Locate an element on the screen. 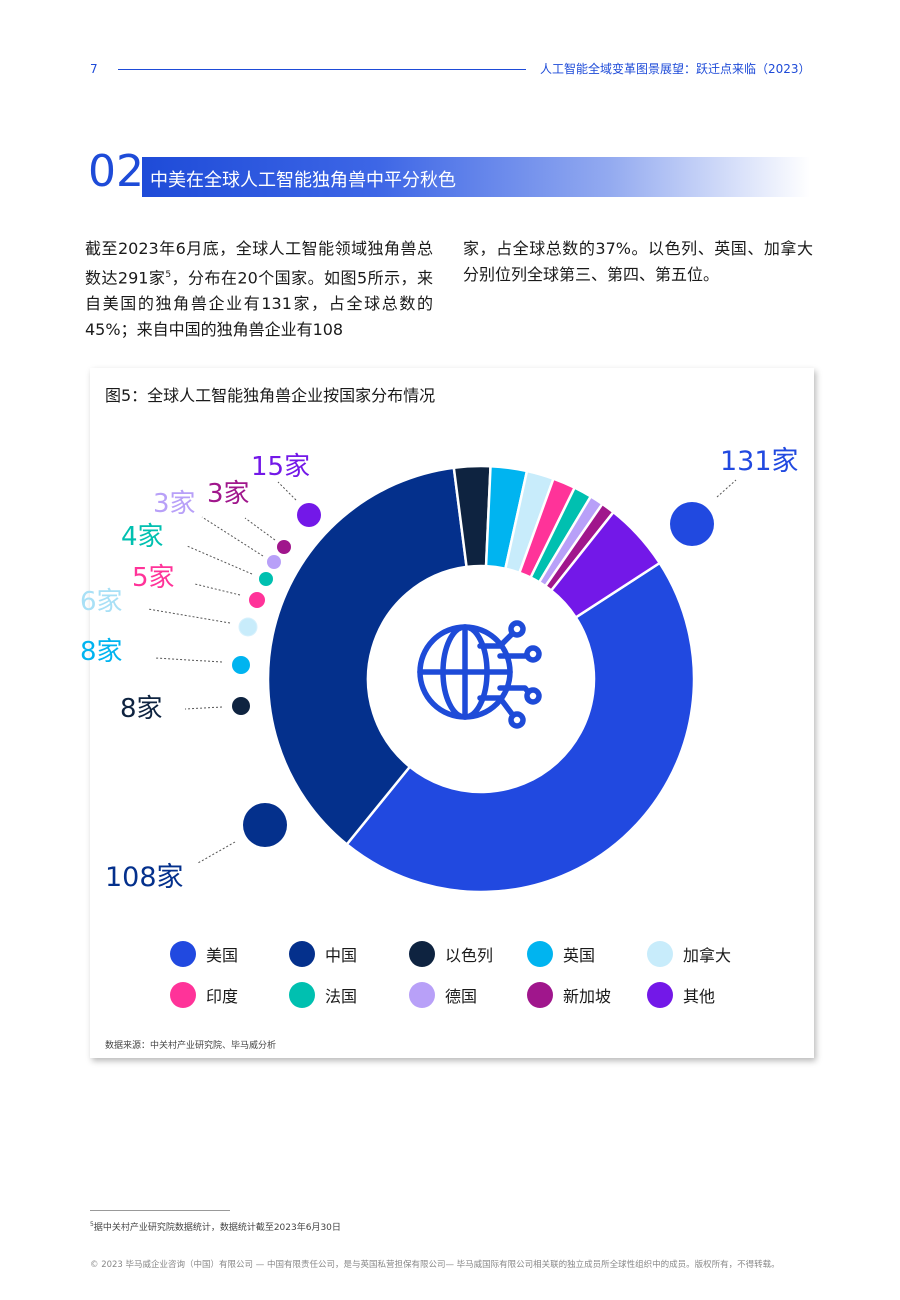  footnote-text: 据中关村产业研究院数据统计，数据统计截至2023年6月30日 is located at coordinates (217, 1228).